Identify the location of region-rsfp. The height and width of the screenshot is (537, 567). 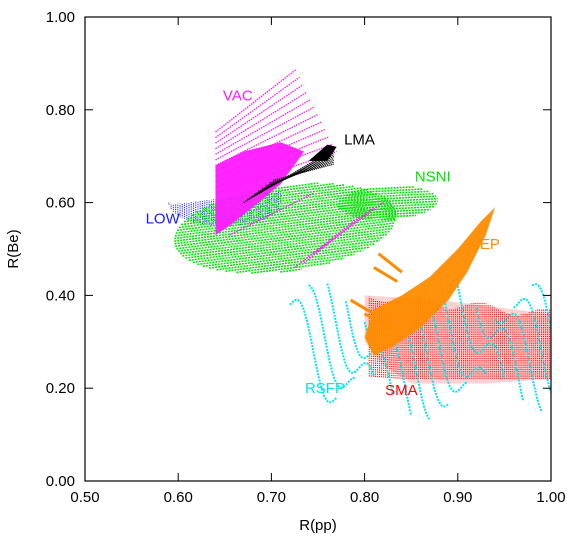
(420, 351).